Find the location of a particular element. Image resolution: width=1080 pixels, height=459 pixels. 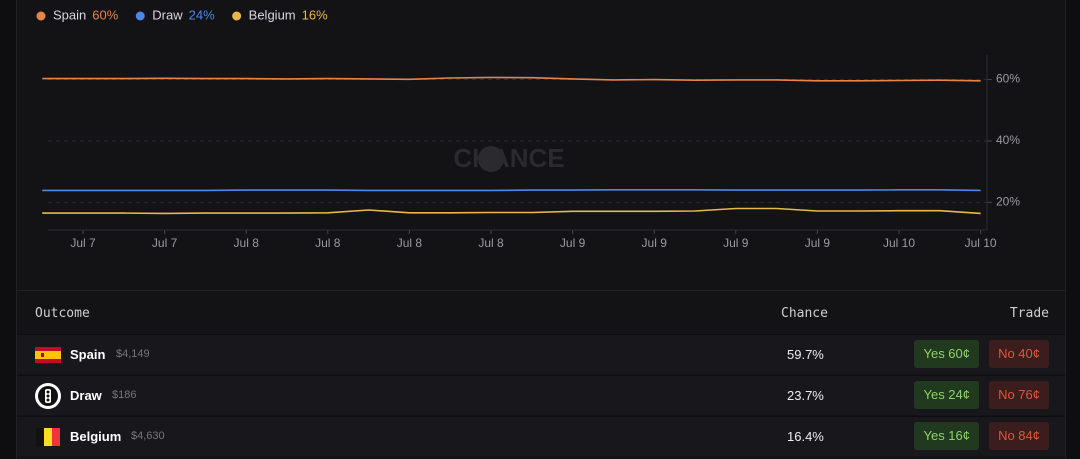

outcome-name: Draw is located at coordinates (86, 395).